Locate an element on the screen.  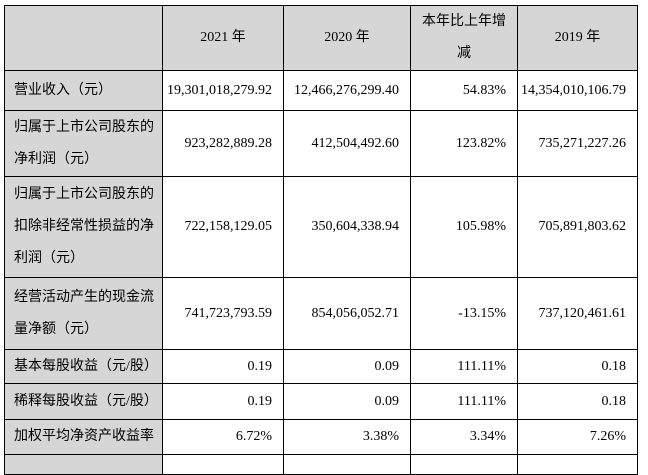
header-cell-2019: 2019 年 is located at coordinates (577, 38).